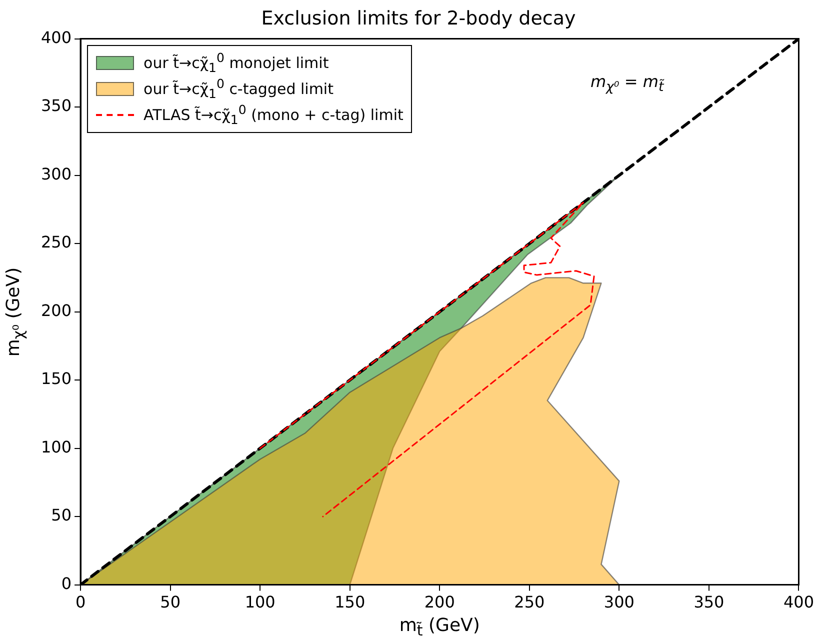 The height and width of the screenshot is (644, 817). Describe the element at coordinates (80, 602) in the screenshot. I see `x-tick-label: 0` at that location.